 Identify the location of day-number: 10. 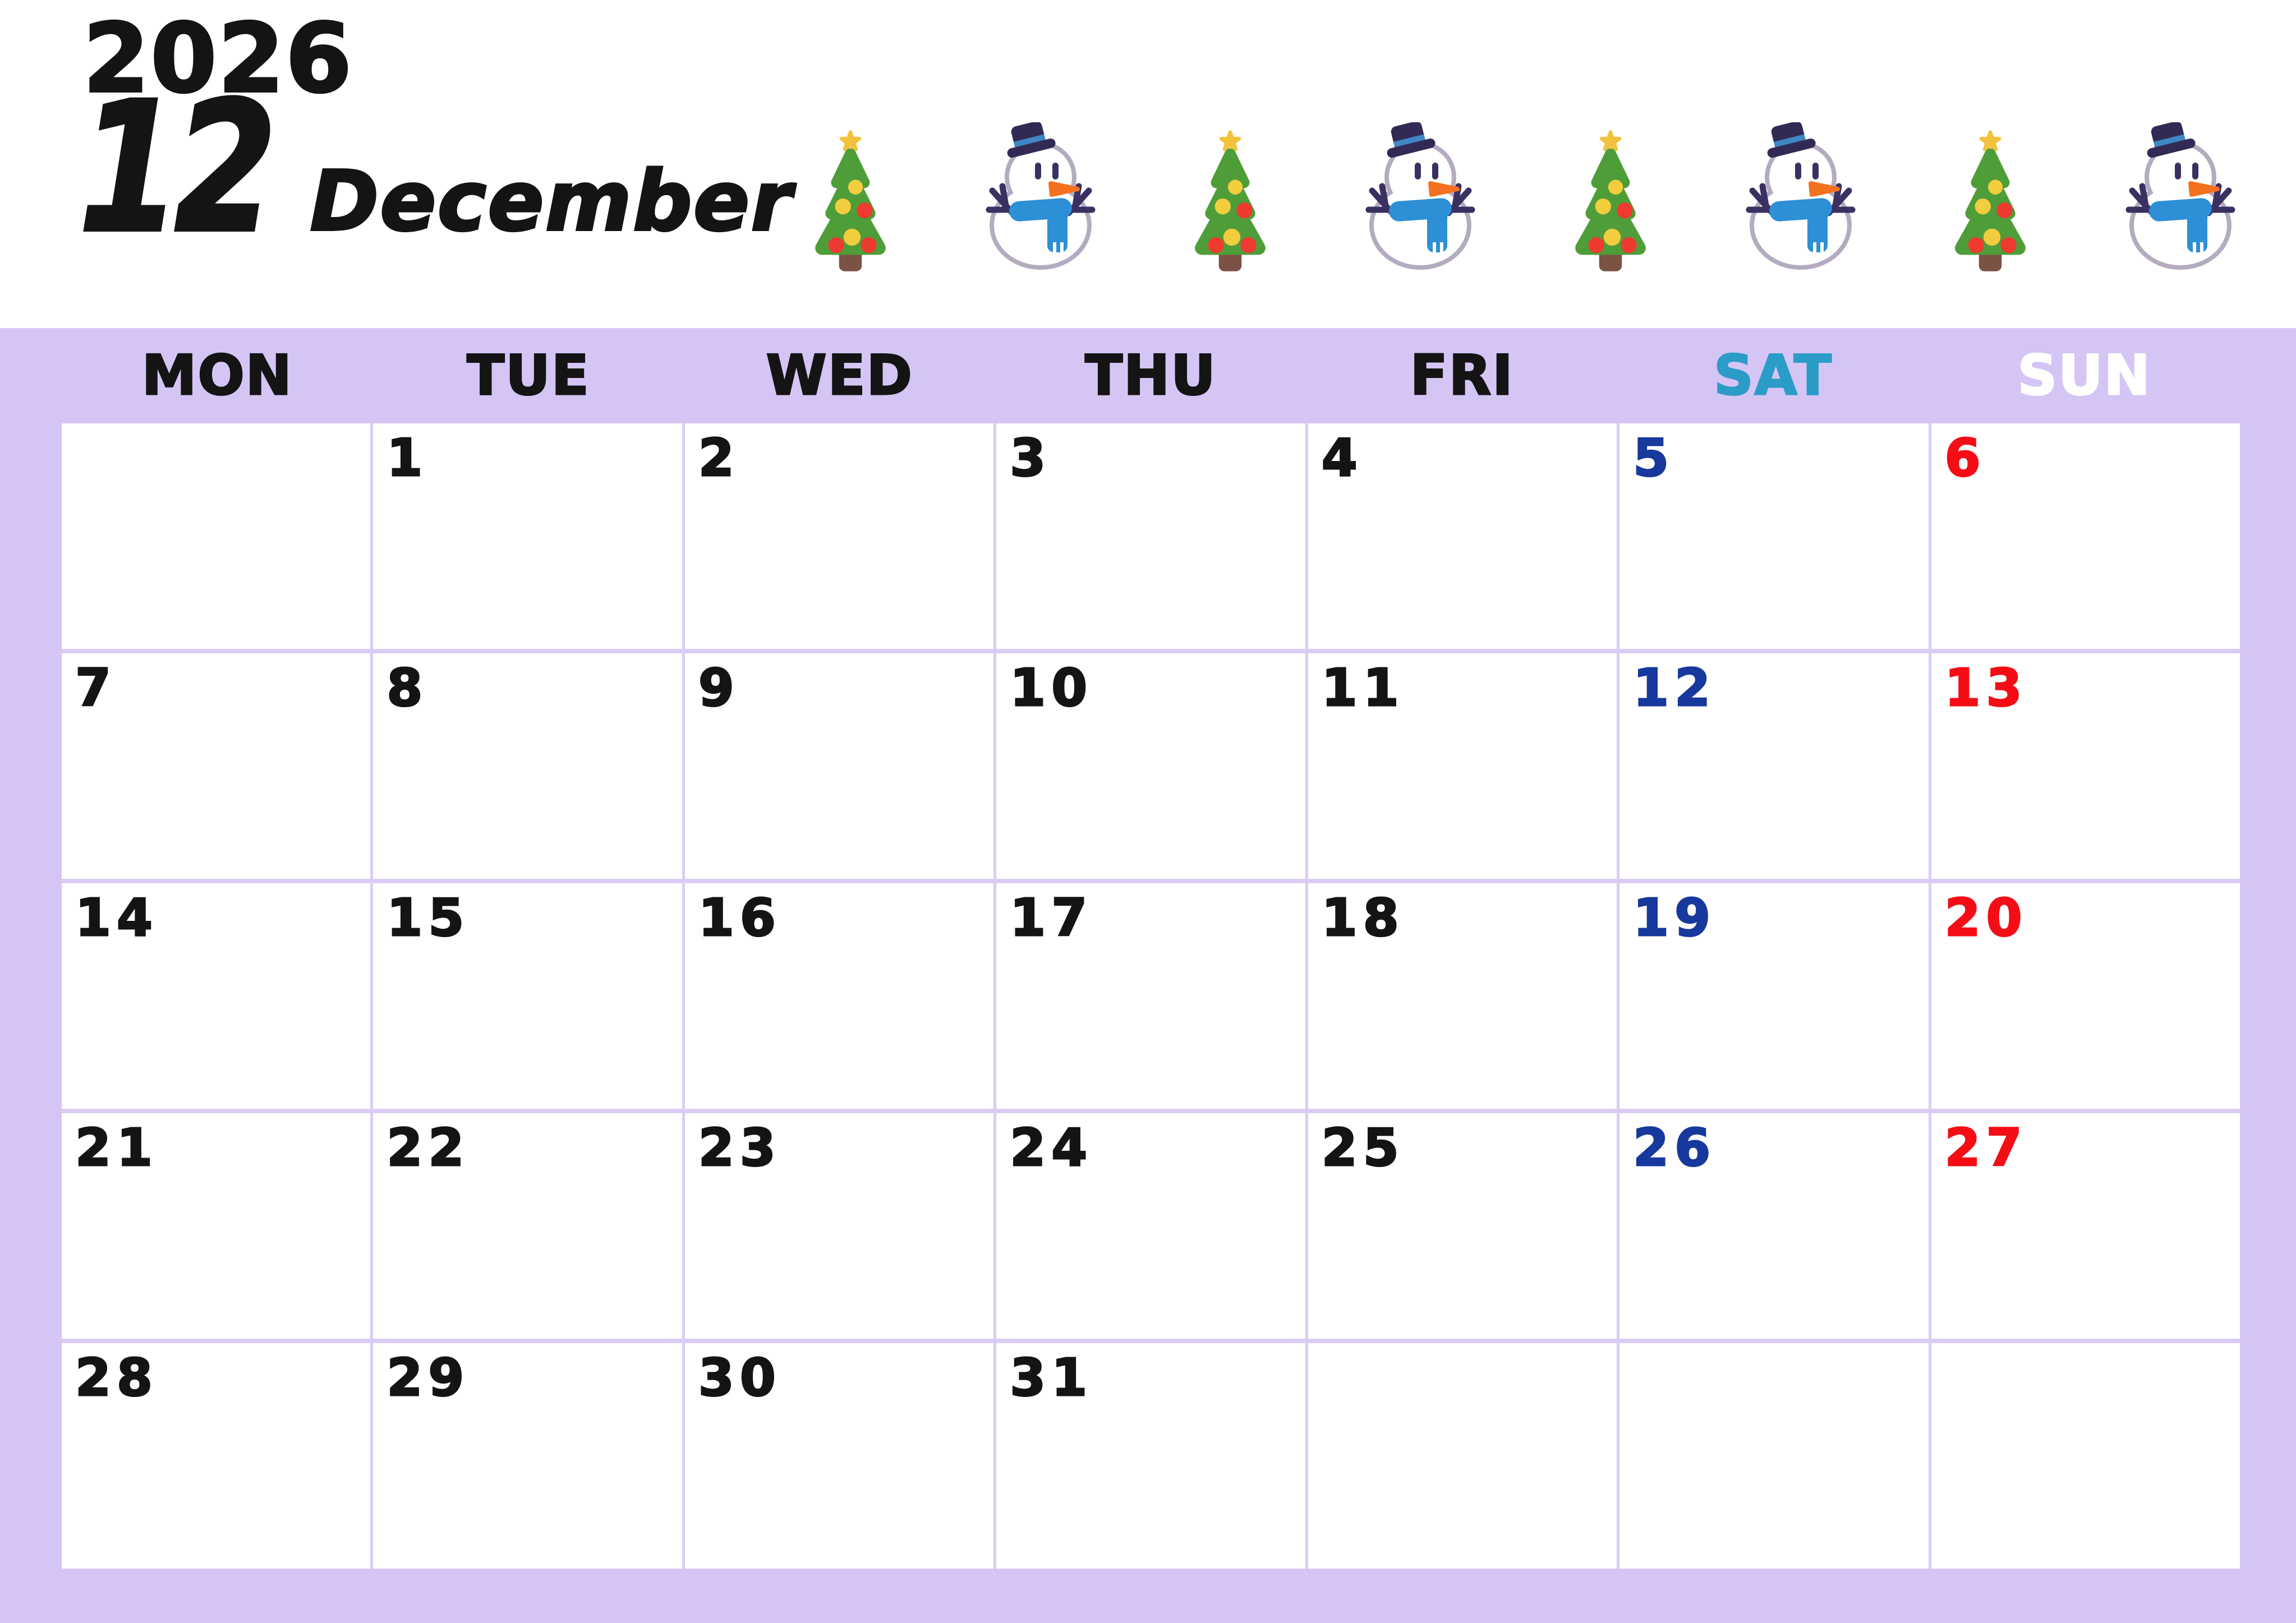
(1051, 688).